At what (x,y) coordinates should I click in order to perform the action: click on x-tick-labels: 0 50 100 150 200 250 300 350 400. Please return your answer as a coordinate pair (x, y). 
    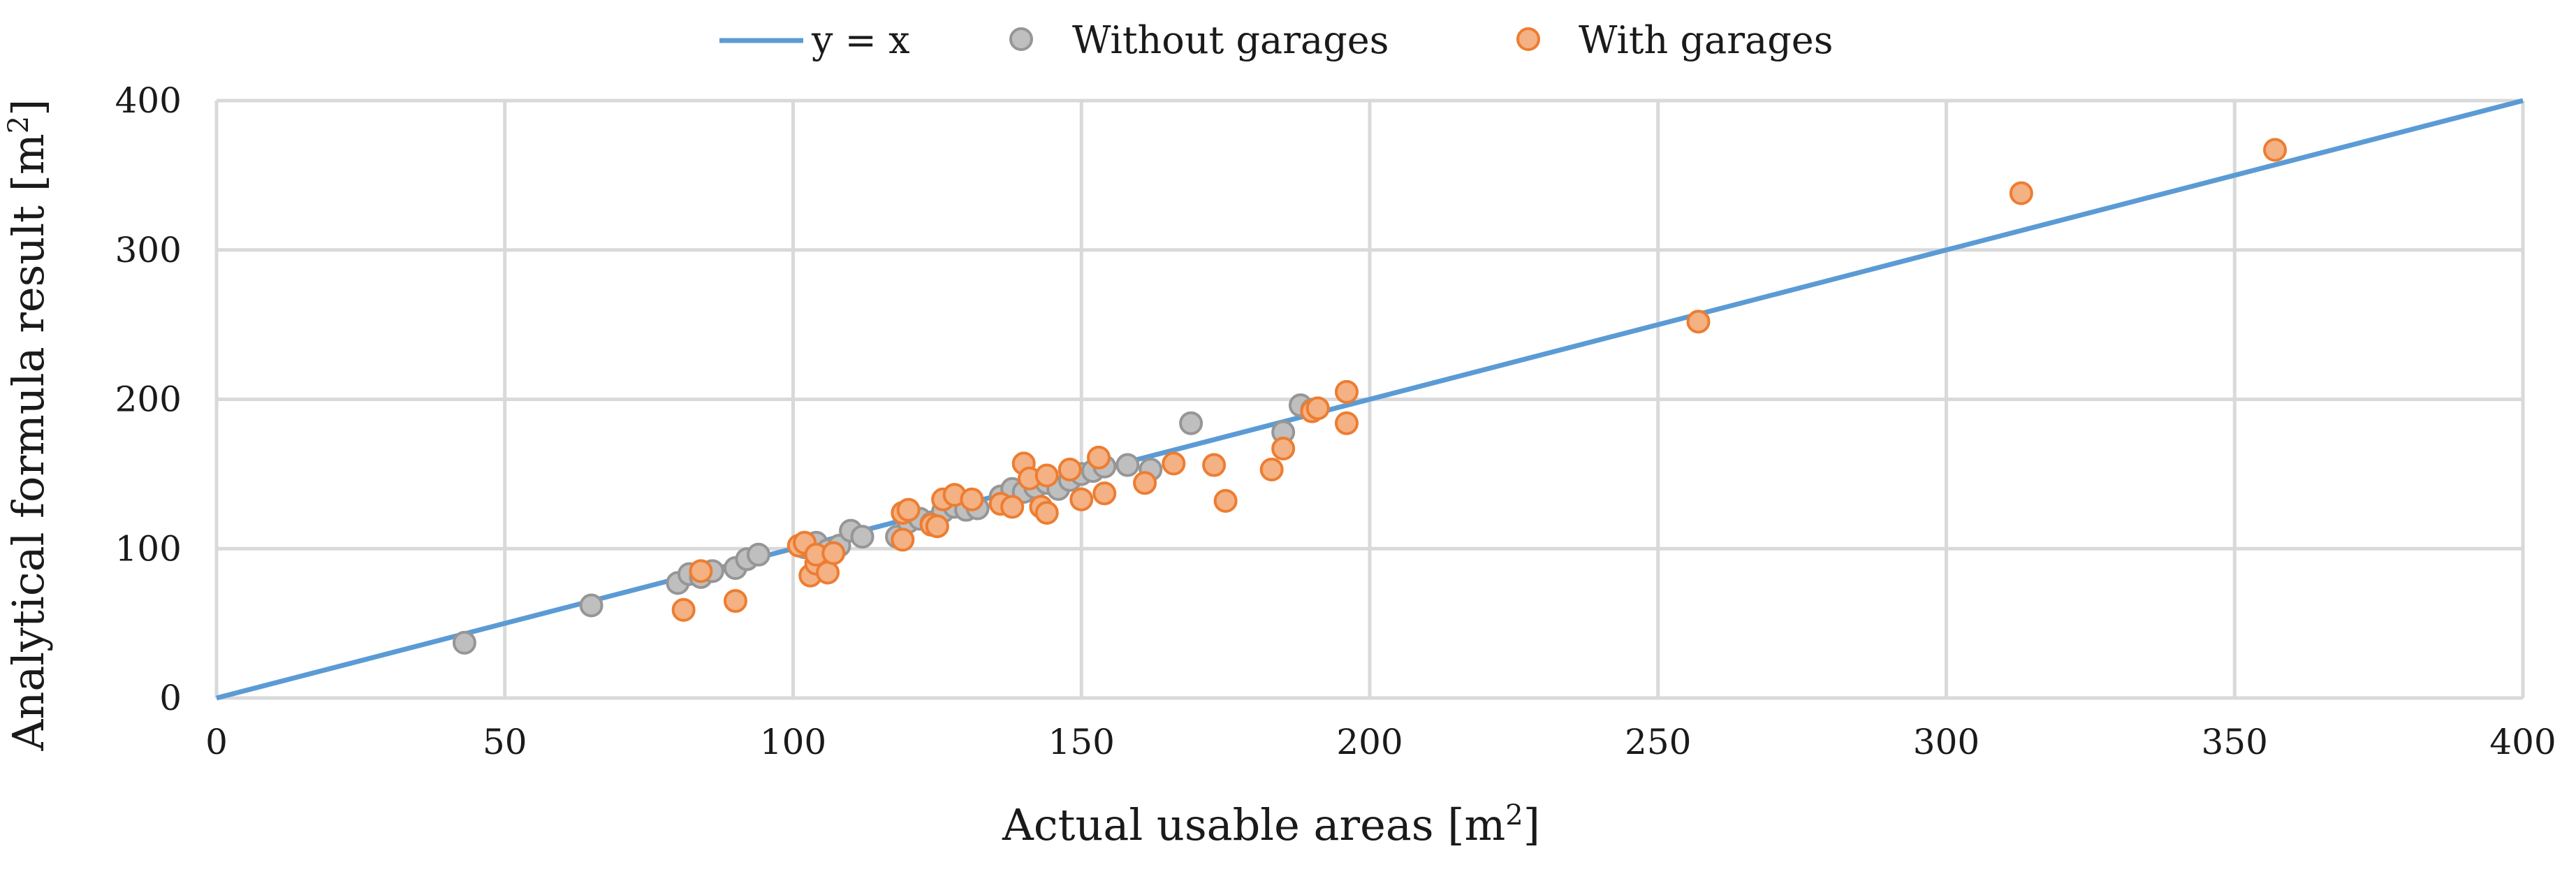
    Looking at the image, I should click on (1380, 742).